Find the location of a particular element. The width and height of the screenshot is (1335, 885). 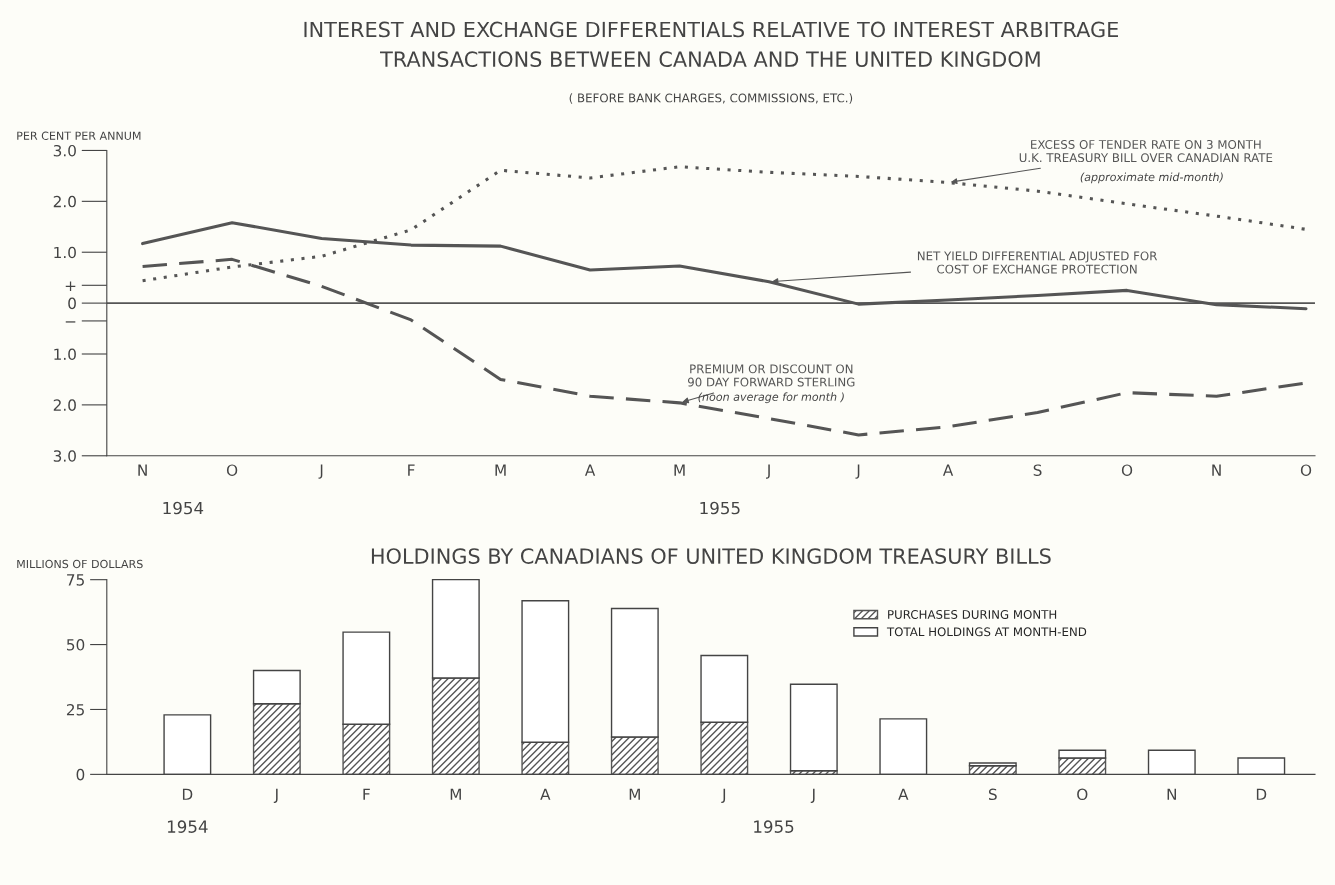

legend-label: TOTAL HOLDINGS AT MONTH-END is located at coordinates (986, 632).